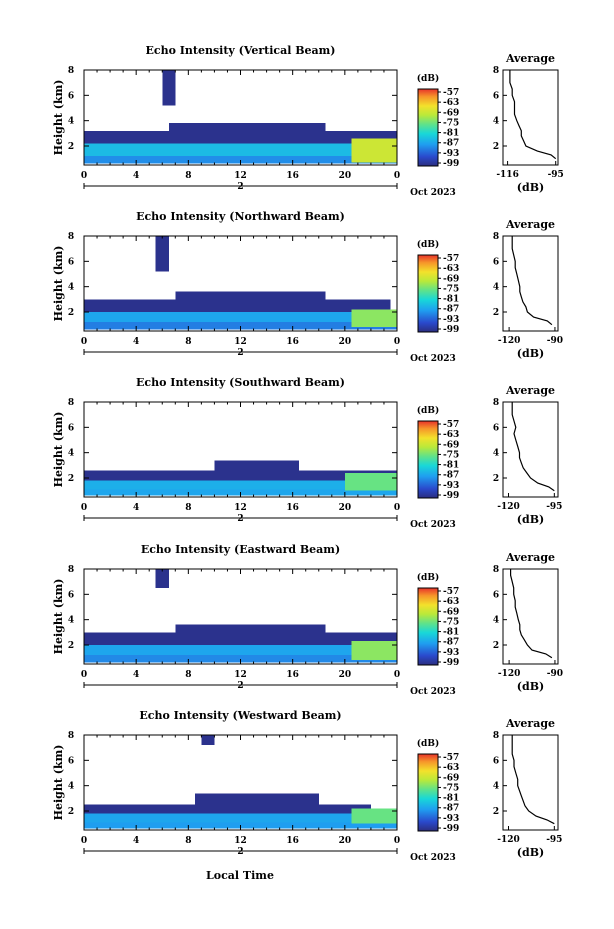  Describe the element at coordinates (71, 787) in the screenshot. I see `y-tick-label: 4` at that location.